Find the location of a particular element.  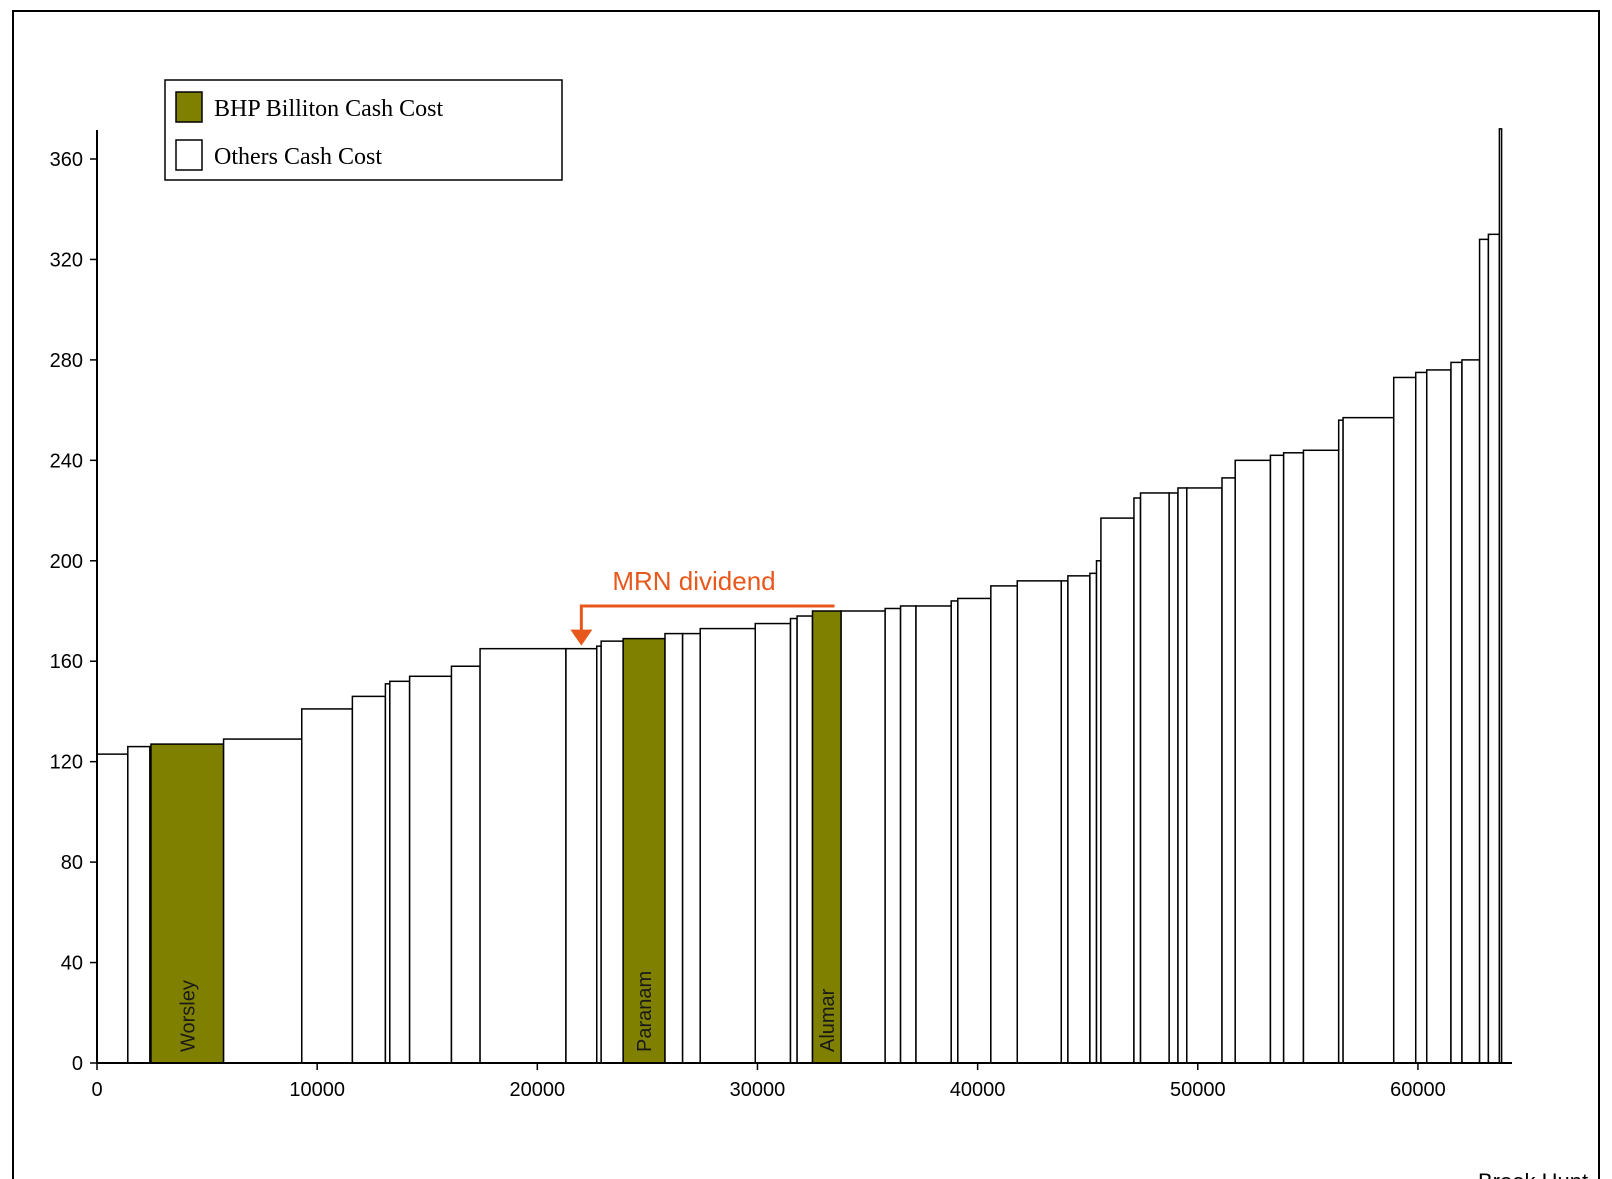

x-tick-label: 30000 is located at coordinates (758, 1090).